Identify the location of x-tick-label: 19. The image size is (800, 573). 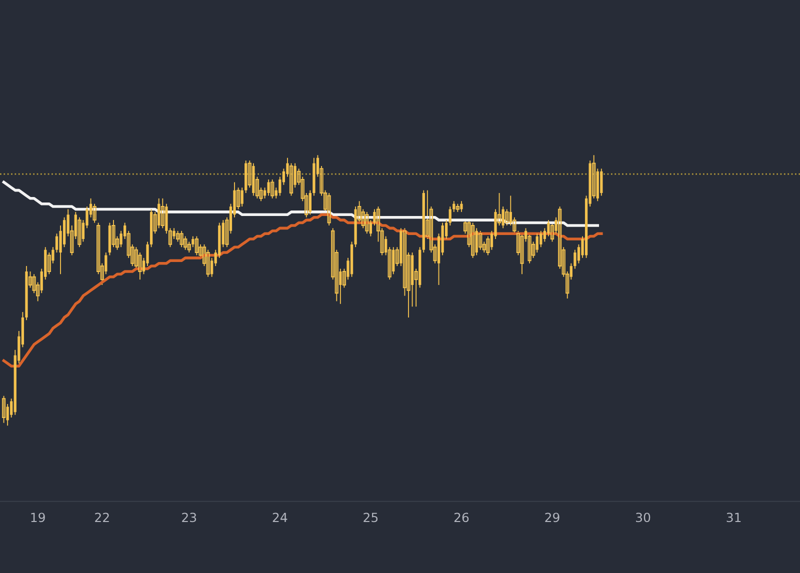
(38, 517).